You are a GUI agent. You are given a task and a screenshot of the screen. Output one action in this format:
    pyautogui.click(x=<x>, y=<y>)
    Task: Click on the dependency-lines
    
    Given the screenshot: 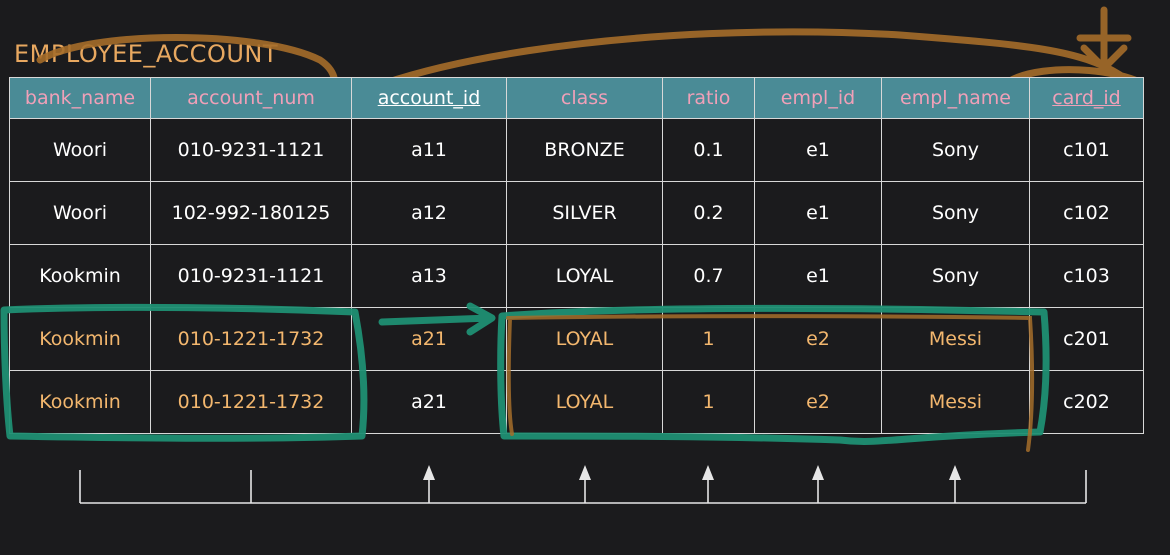 What is the action you would take?
    pyautogui.click(x=583, y=484)
    